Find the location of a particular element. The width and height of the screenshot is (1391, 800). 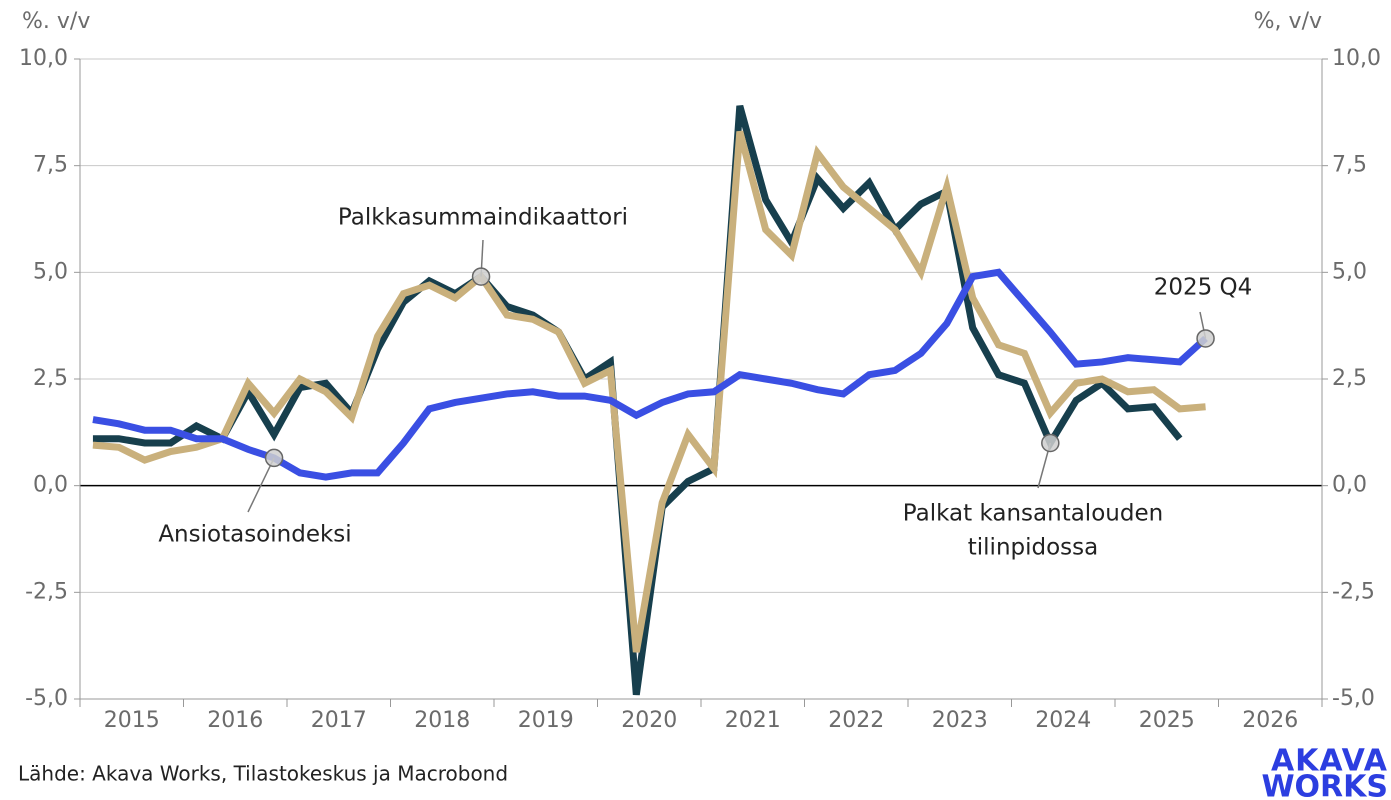

logo: WORKS is located at coordinates (1324, 785).